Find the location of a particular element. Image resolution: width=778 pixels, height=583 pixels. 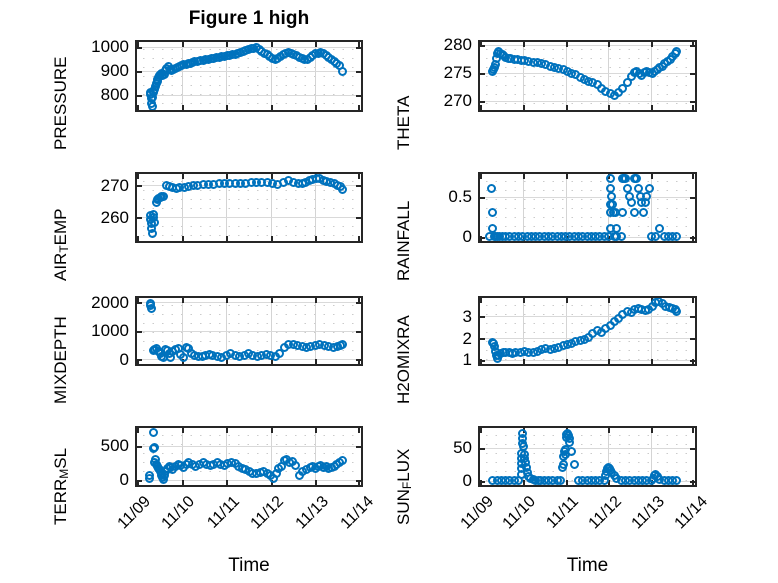

y-tick-label: 280 is located at coordinates (457, 45).